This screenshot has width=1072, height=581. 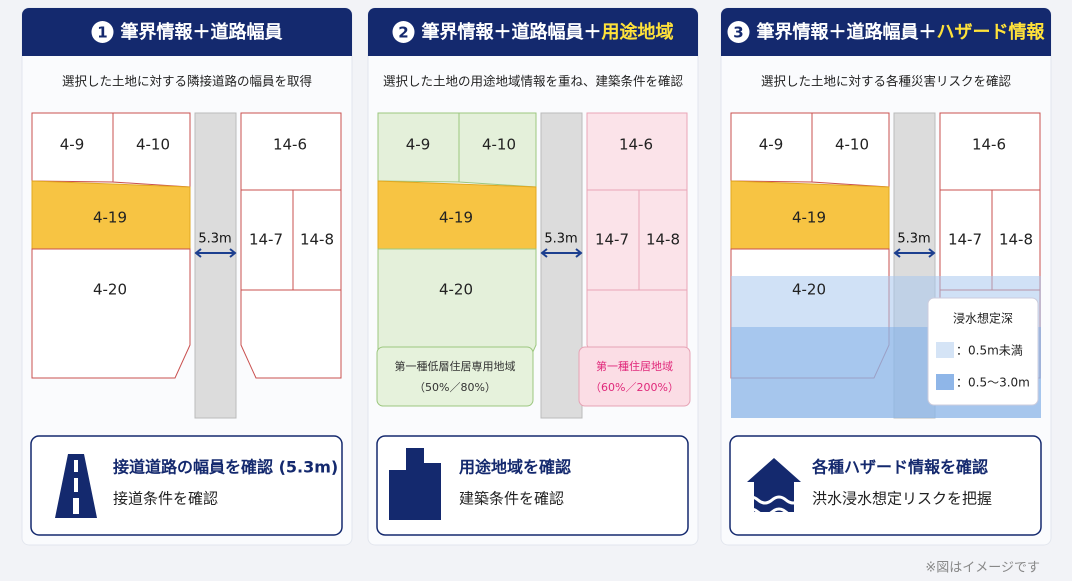 I want to click on road-dash, so click(x=76, y=487).